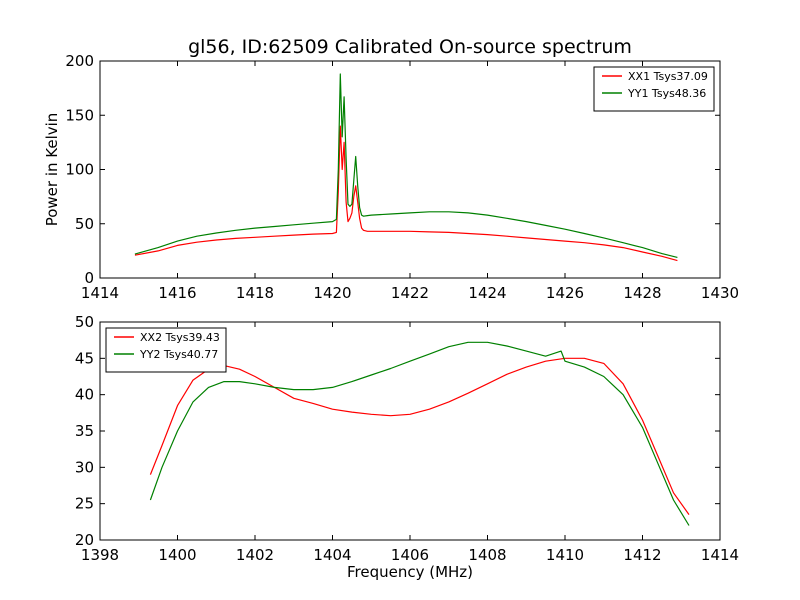 The width and height of the screenshot is (800, 600). I want to click on top-y-tick-label: 100, so click(79, 170).